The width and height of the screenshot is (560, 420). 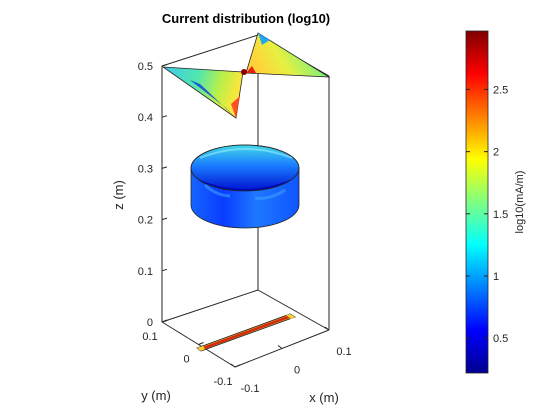 I want to click on bowtie, so click(x=246, y=75).